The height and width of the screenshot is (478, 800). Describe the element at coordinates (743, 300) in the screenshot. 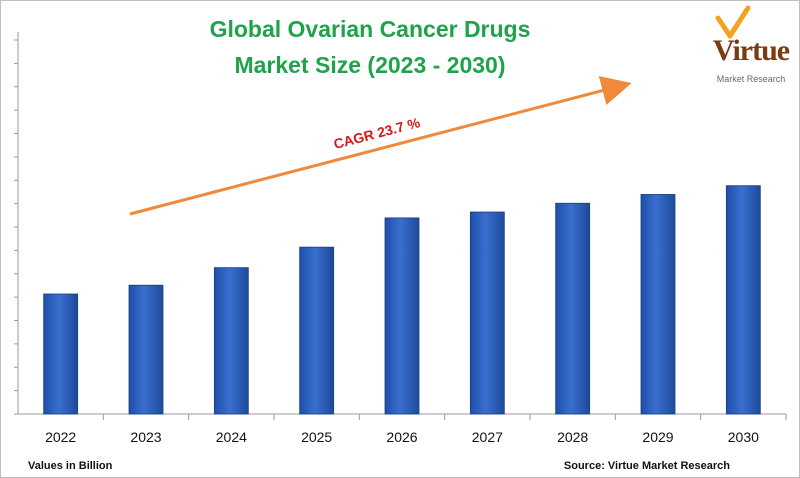

I see `bar-2030` at that location.